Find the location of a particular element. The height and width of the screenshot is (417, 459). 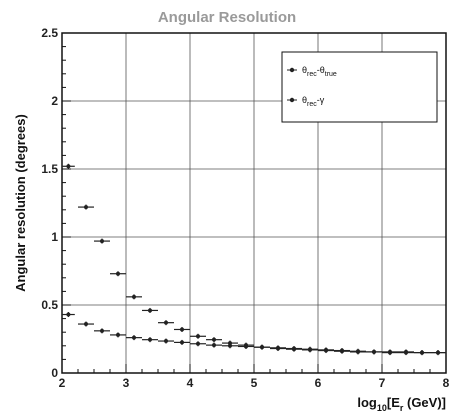

x-axis-label: log10[Er (GeV)] is located at coordinates (401, 404).